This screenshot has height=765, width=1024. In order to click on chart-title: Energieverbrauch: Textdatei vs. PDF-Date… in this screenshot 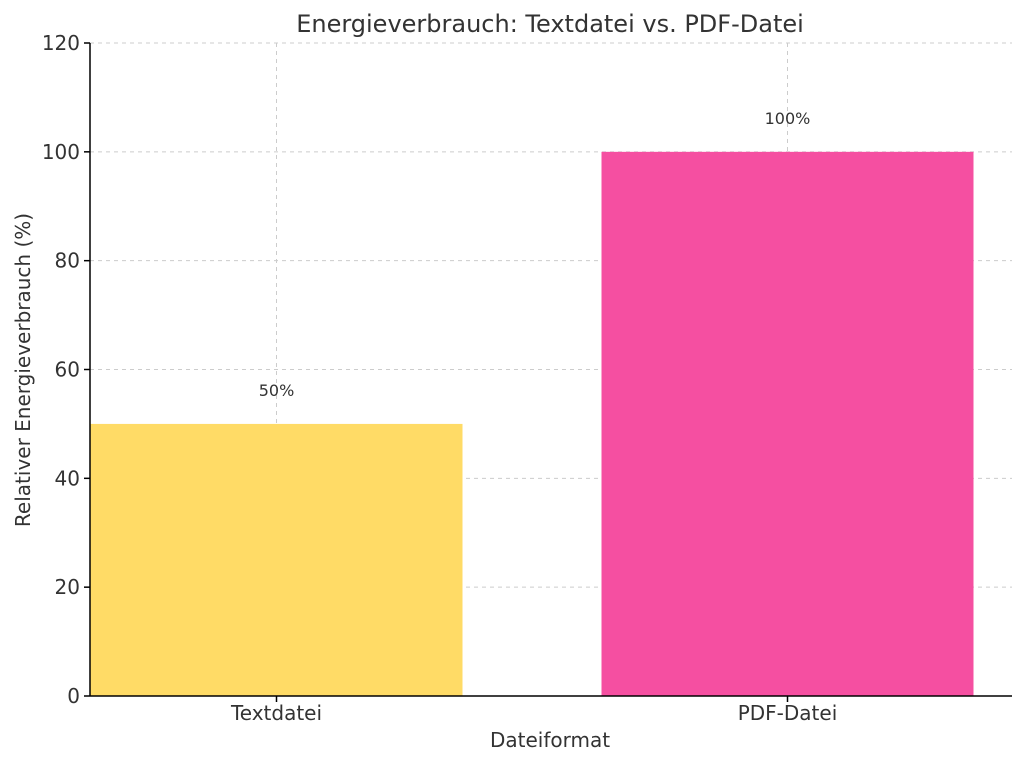, I will do `click(550, 24)`.